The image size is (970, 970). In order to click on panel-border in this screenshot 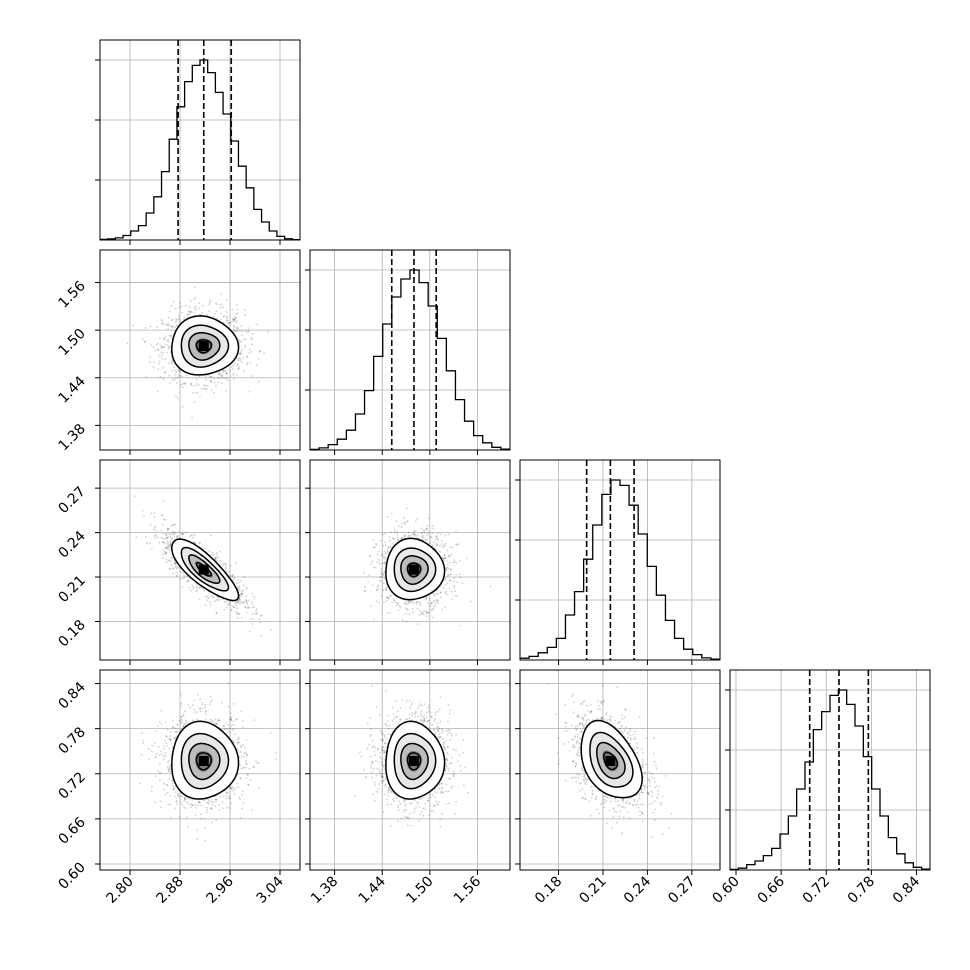, I will do `click(410, 350)`.